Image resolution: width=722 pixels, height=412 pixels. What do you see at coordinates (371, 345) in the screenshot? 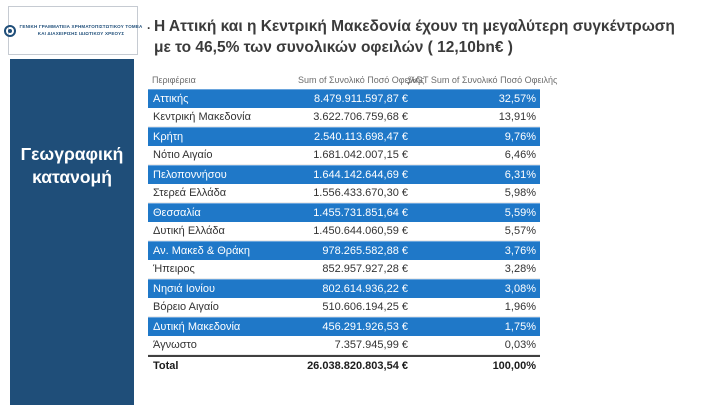
I see `amount-cell: 7.357.945,99 €` at bounding box center [371, 345].